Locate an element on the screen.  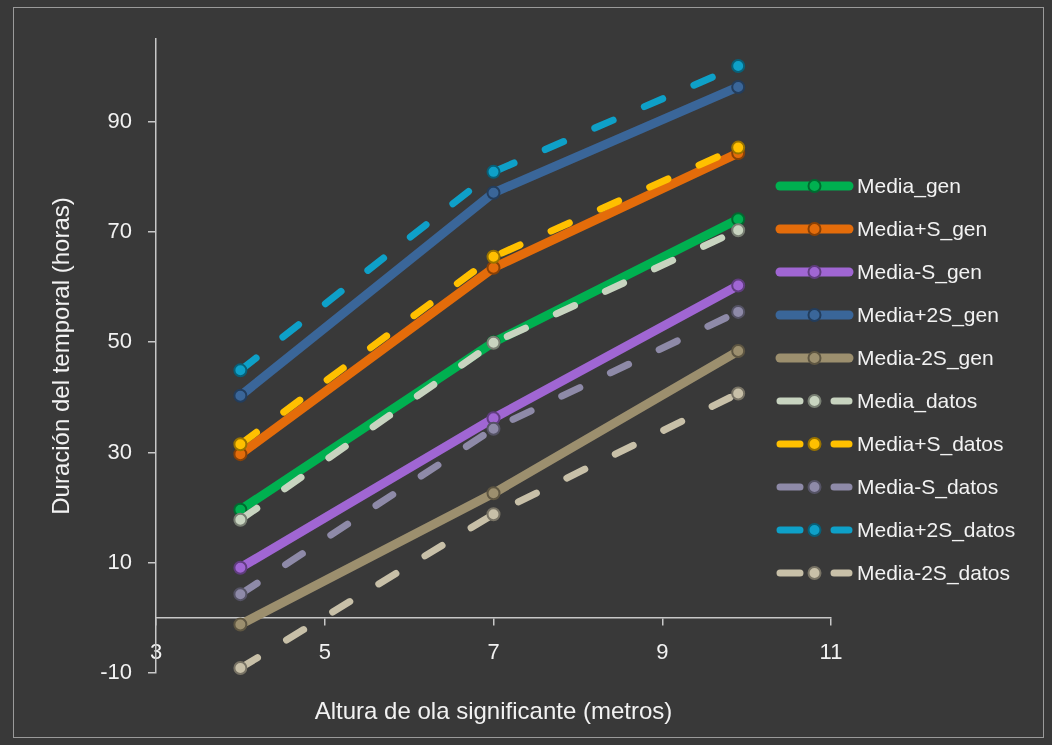
legend-label: Media+2S_gen is located at coordinates (928, 314).